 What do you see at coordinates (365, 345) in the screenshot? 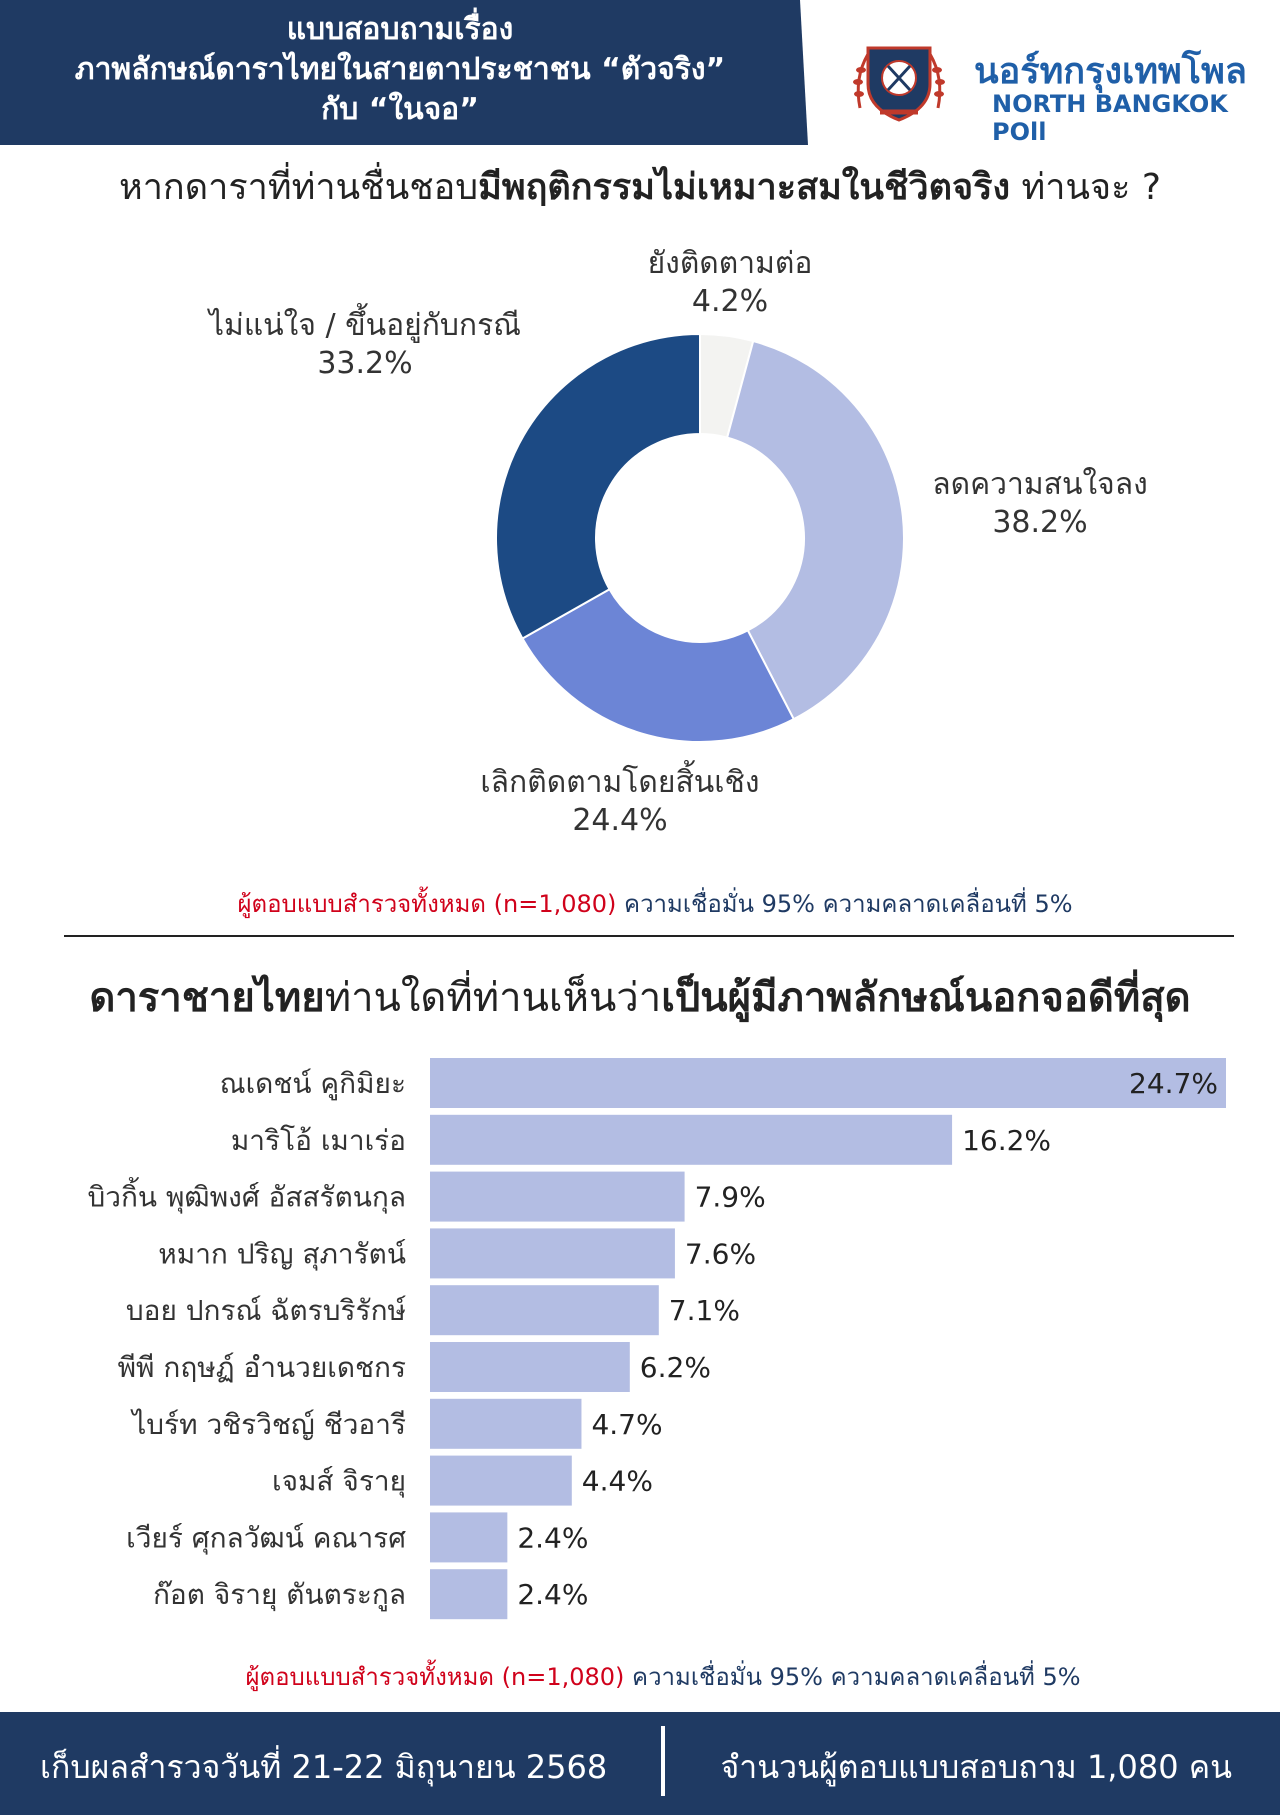
I see `slice-label-3: ไม่แน่ใจ / ขึ้นอยู่กับกรณี 33.2%` at bounding box center [365, 345].